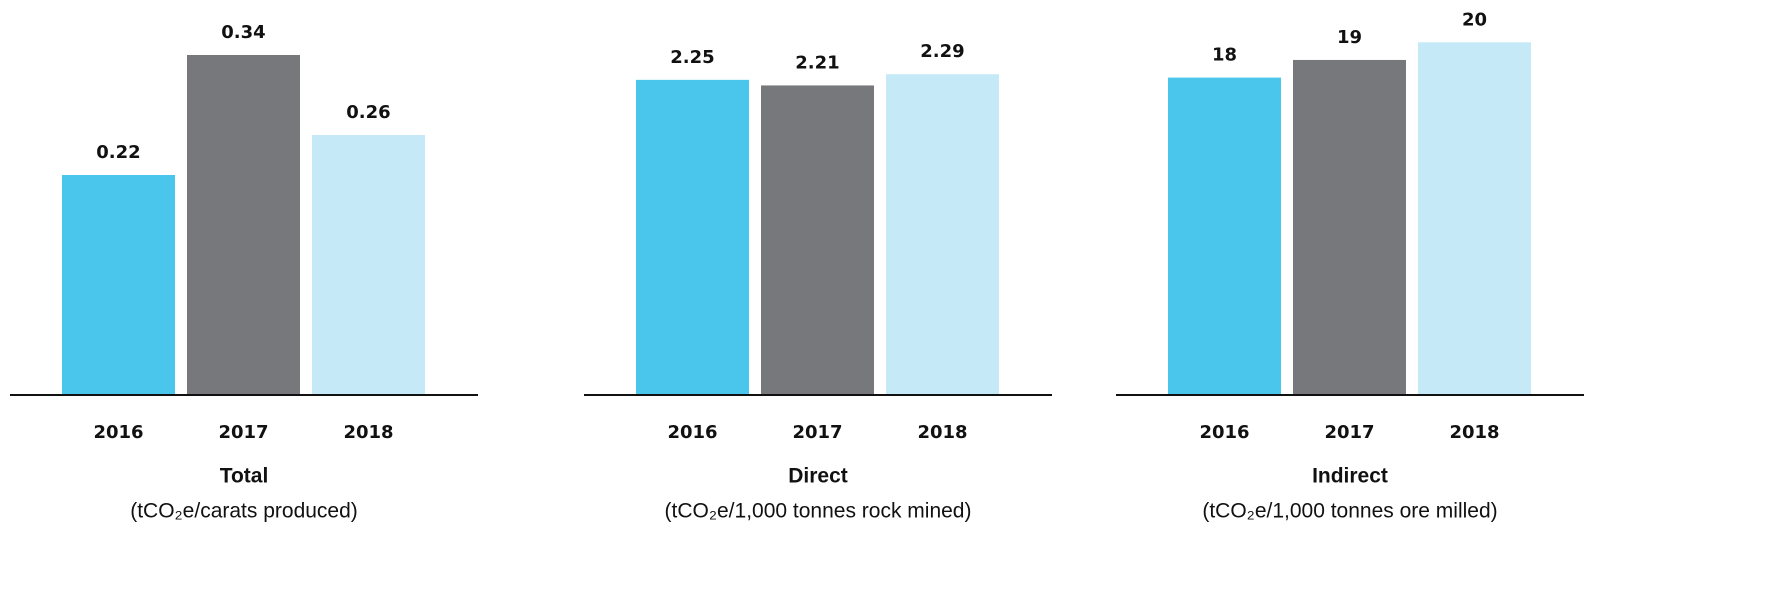 The height and width of the screenshot is (593, 1769). What do you see at coordinates (818, 511) in the screenshot?
I see `chart-subtitle: (tCO₂e/1,000 tonnes rock mined)` at bounding box center [818, 511].